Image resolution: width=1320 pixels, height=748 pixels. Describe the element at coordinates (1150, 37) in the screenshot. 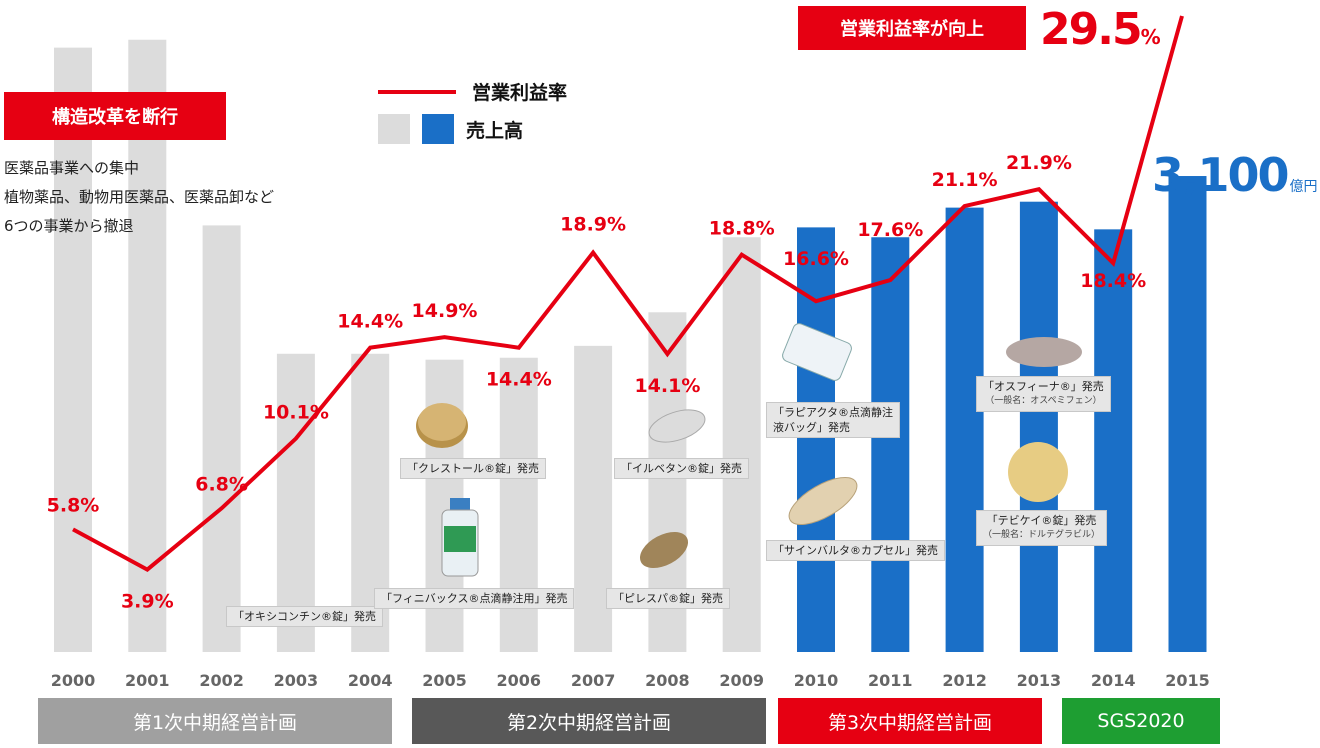

I see `peak-unit: %` at that location.